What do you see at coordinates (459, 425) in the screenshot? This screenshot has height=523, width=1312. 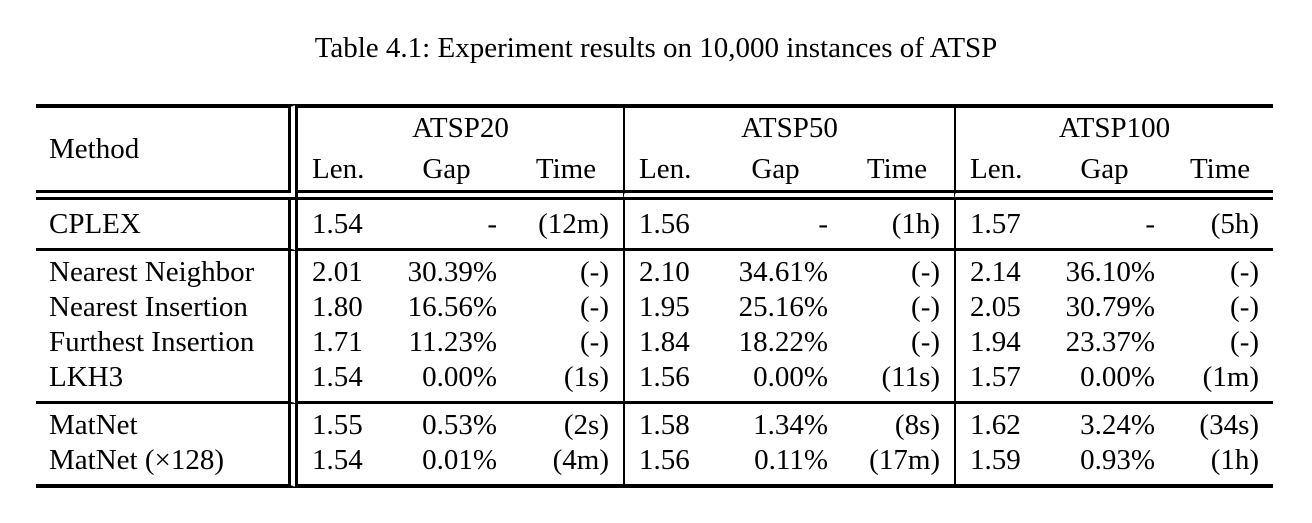 I see `value-cell: 0.53%` at bounding box center [459, 425].